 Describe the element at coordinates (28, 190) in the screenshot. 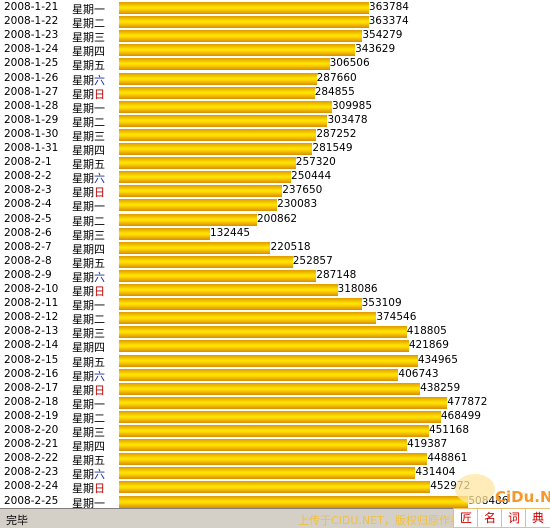

I see `date-label: 2008-2-3` at that location.